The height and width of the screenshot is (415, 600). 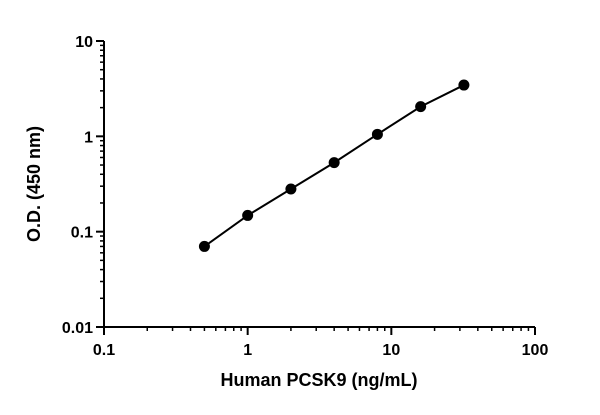 I want to click on x-ticks: 0.1 1 10 100, so click(x=321, y=343).